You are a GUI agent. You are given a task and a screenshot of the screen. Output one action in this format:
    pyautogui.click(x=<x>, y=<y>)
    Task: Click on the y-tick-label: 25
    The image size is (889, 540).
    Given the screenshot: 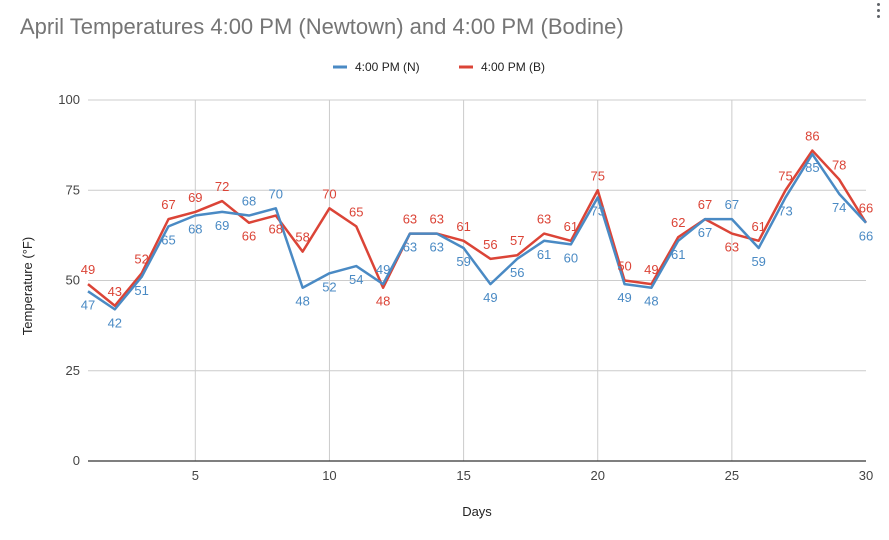 What is the action you would take?
    pyautogui.click(x=73, y=370)
    